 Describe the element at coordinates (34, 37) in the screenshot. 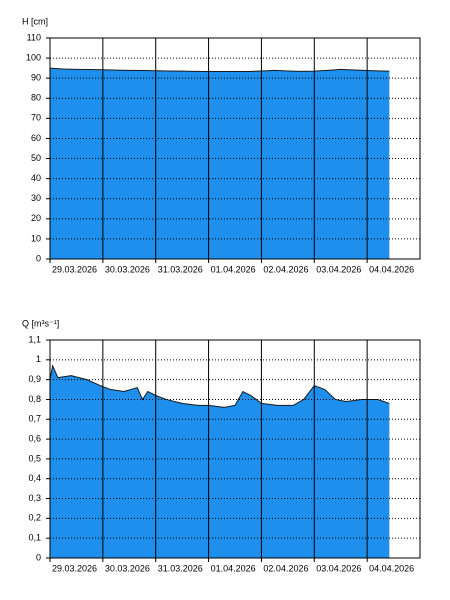

I see `y-tick-label: 110` at that location.